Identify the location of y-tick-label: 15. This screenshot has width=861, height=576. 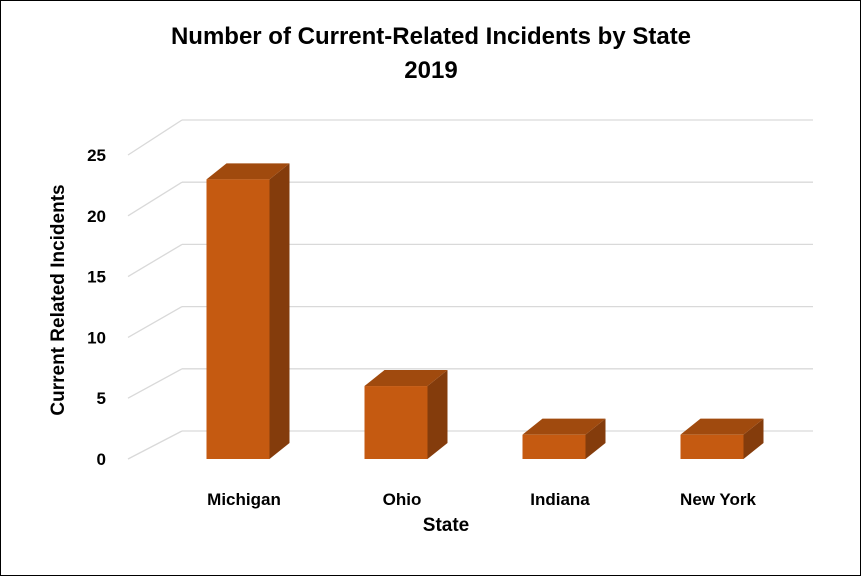
(96, 277).